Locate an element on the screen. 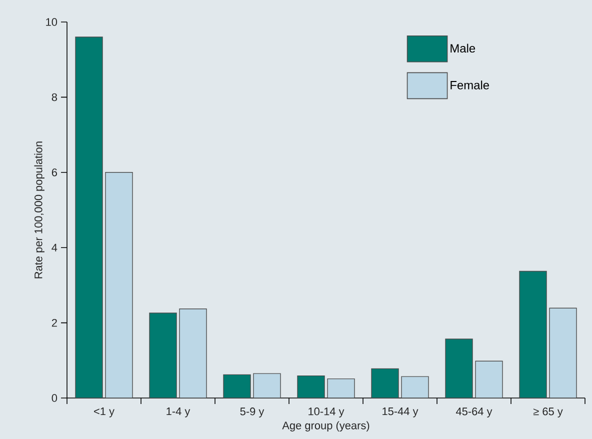 This screenshot has height=439, width=592. y-tick-label: 4 is located at coordinates (55, 248).